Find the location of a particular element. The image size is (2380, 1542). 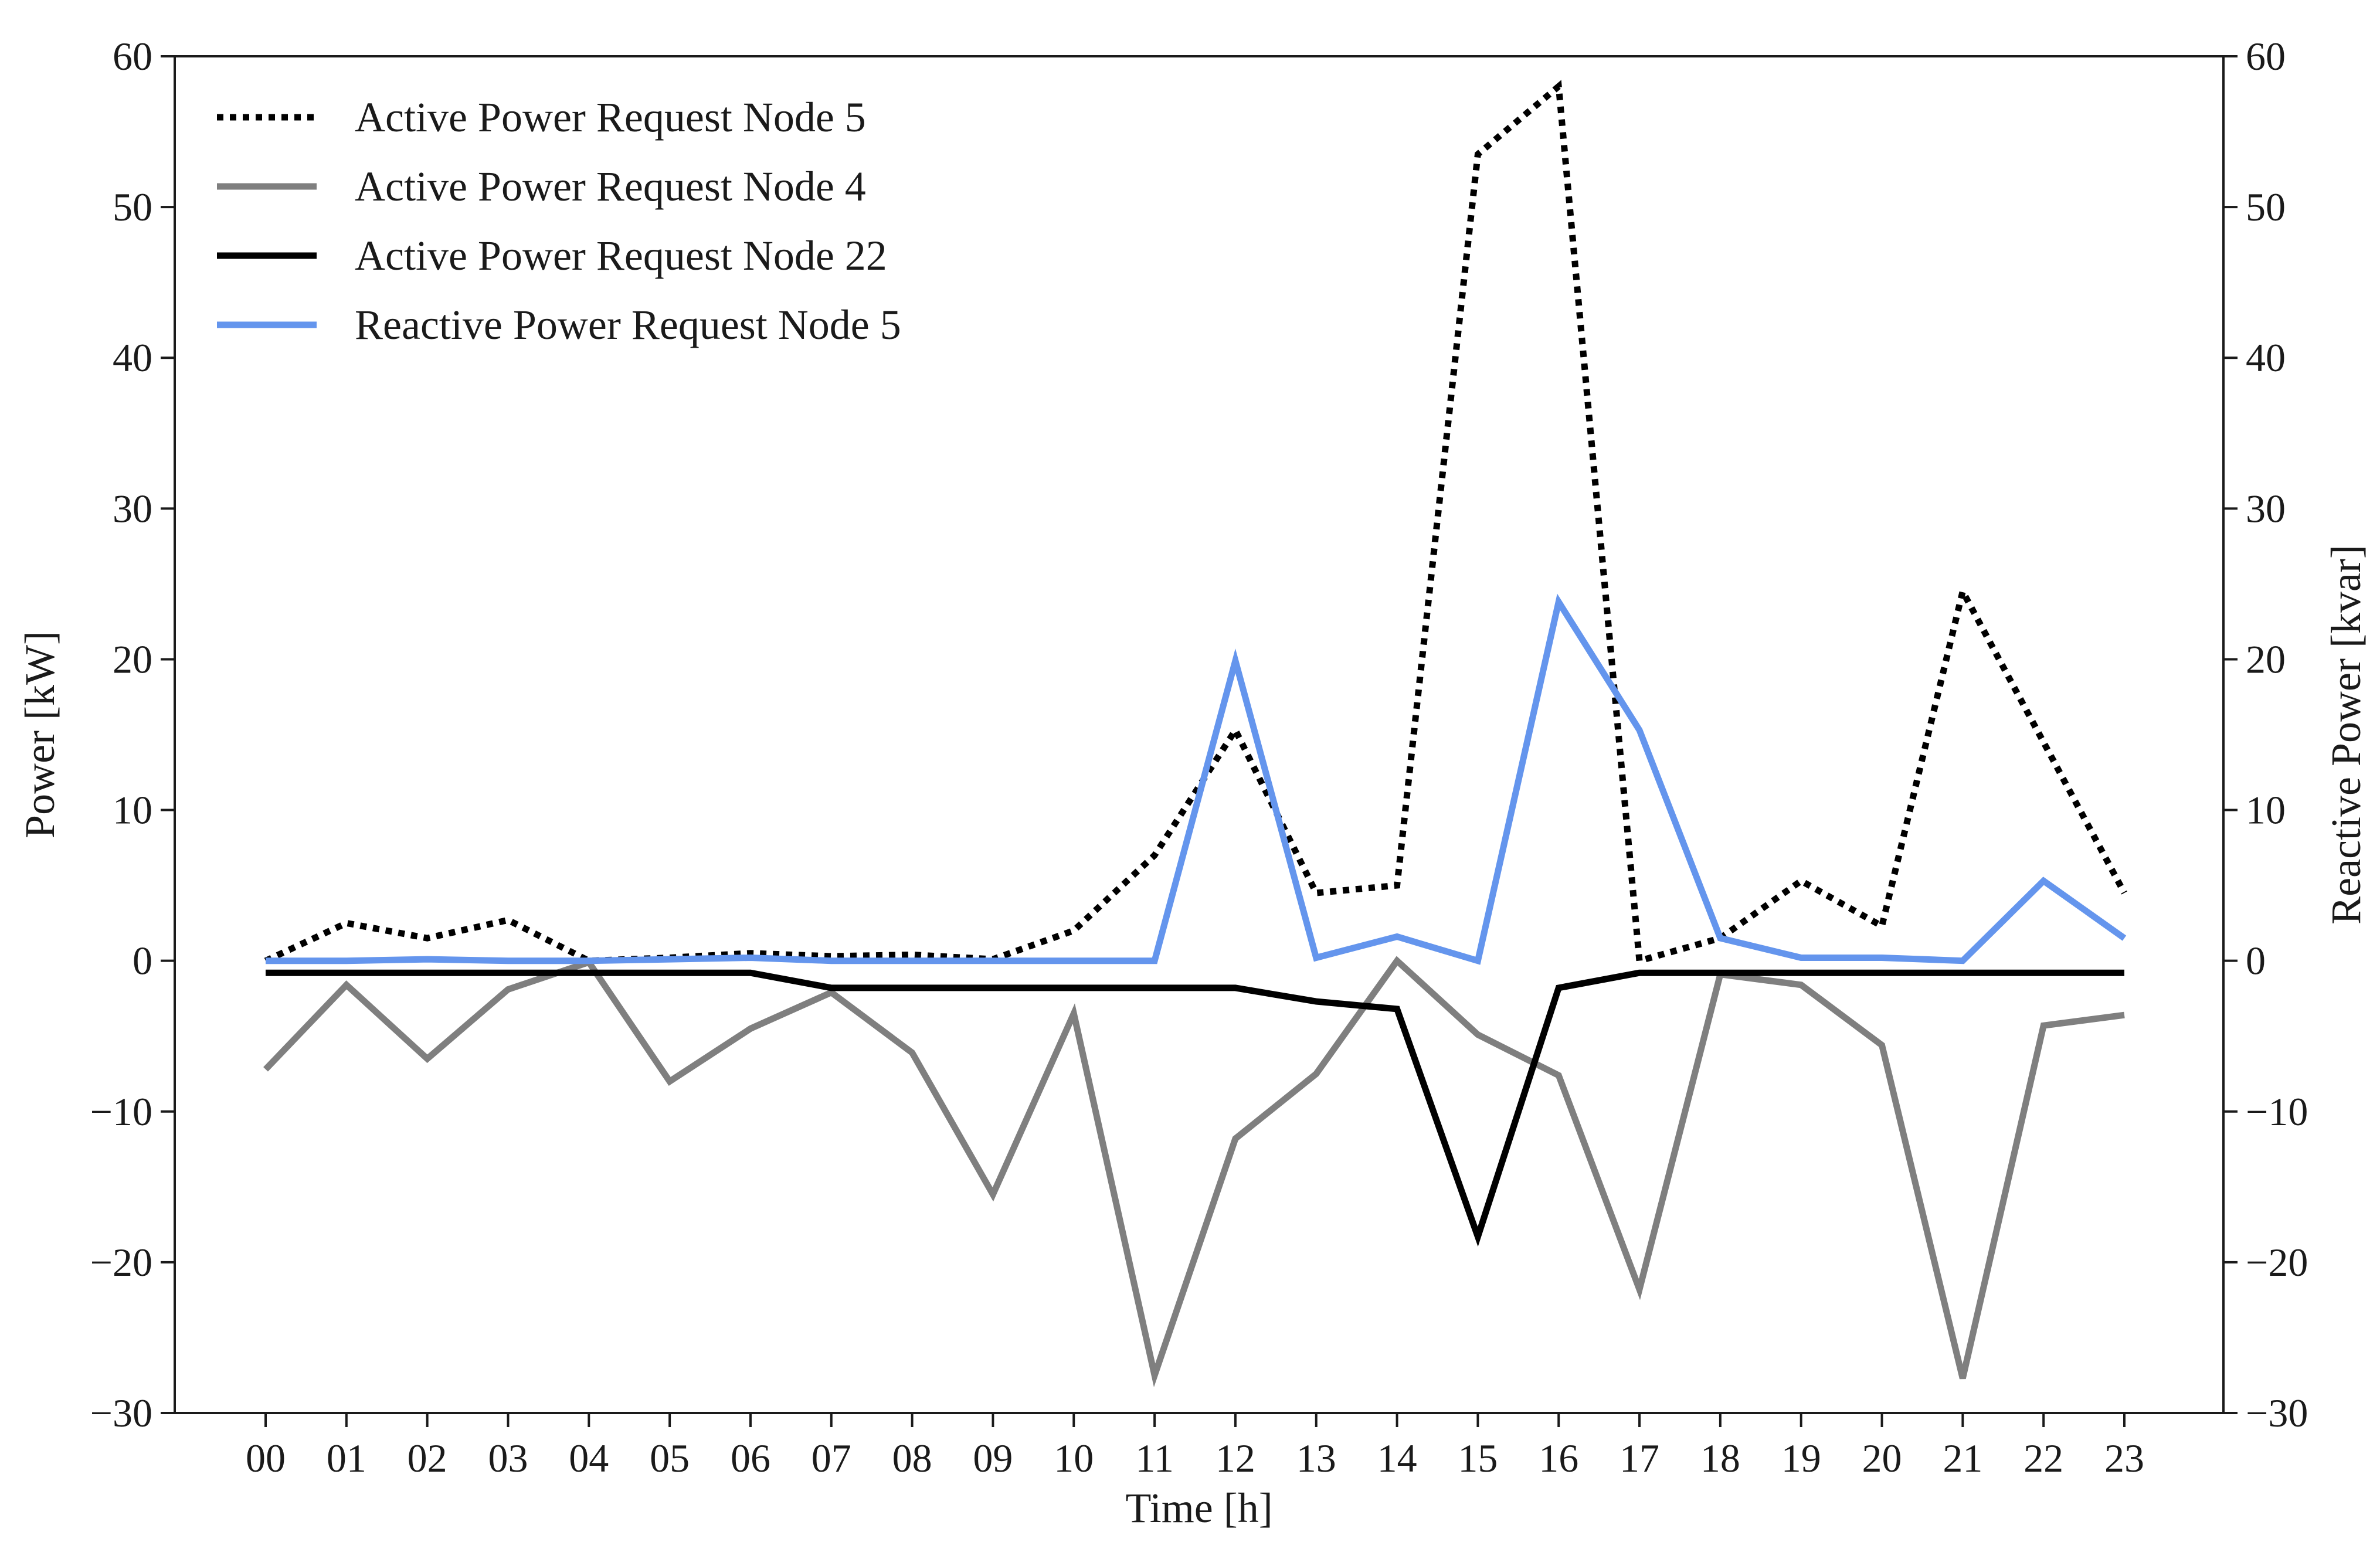

legend-label-3: Active Power Request Node 22 is located at coordinates (621, 255).